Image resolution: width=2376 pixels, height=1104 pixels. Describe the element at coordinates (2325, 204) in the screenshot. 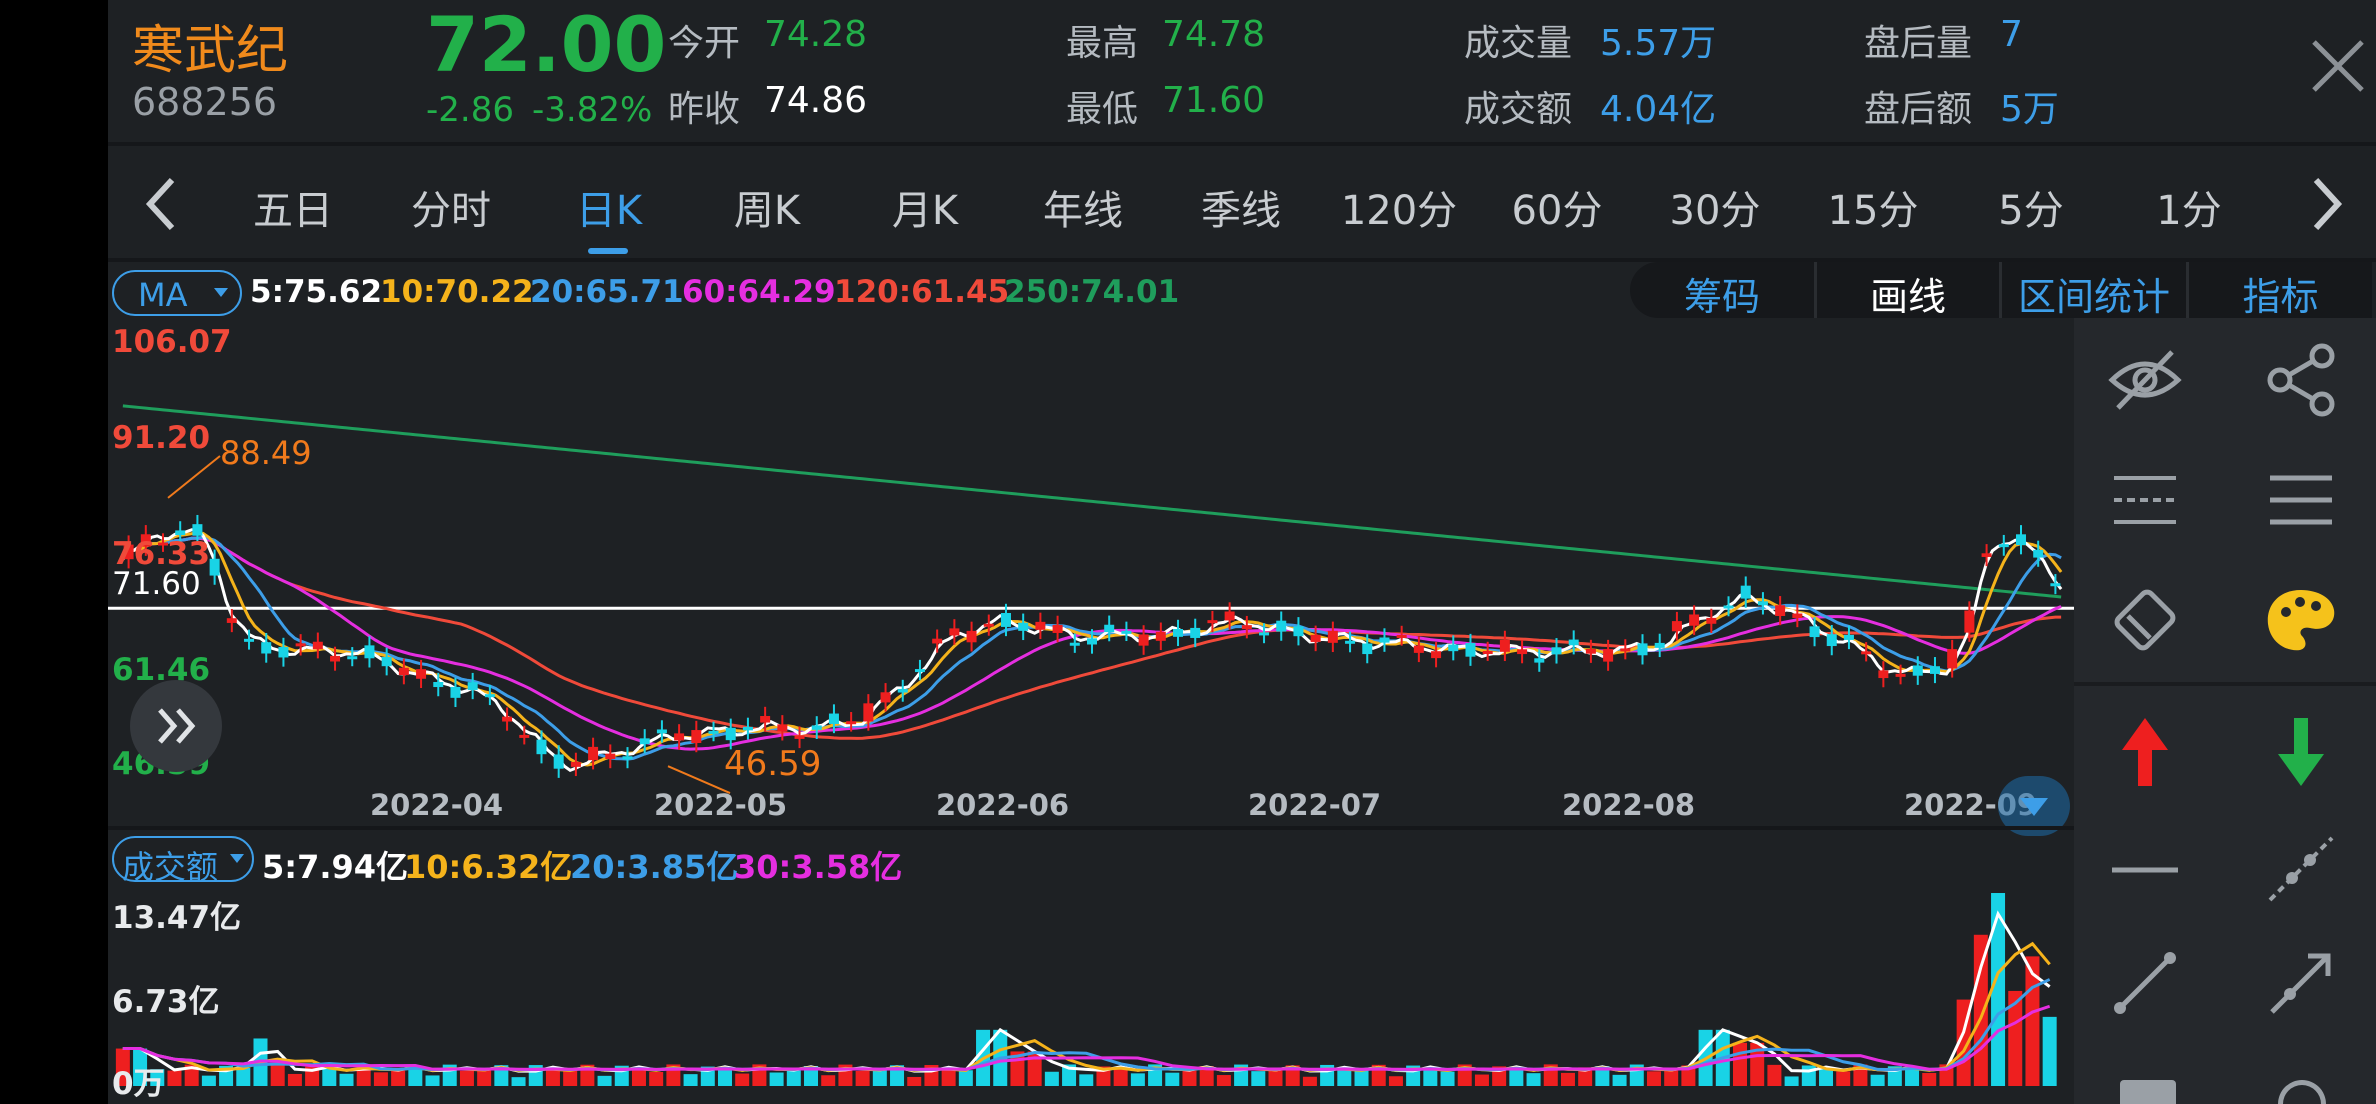

I see `tabs-next-button` at that location.